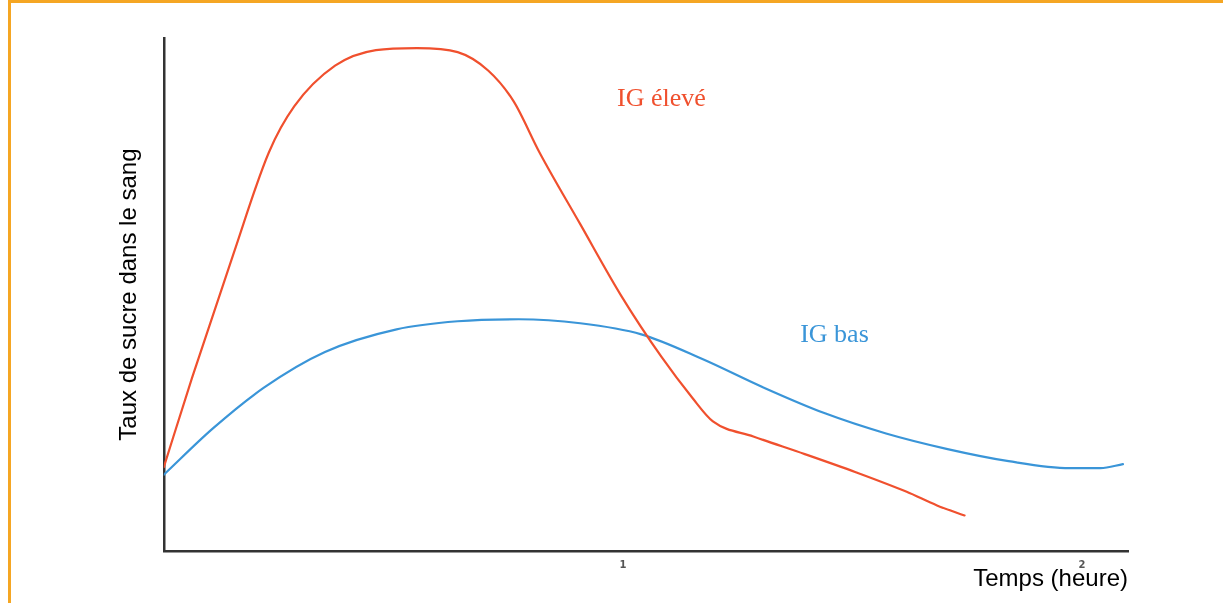  What do you see at coordinates (1082, 564) in the screenshot?
I see `x-tick-label: 2` at bounding box center [1082, 564].